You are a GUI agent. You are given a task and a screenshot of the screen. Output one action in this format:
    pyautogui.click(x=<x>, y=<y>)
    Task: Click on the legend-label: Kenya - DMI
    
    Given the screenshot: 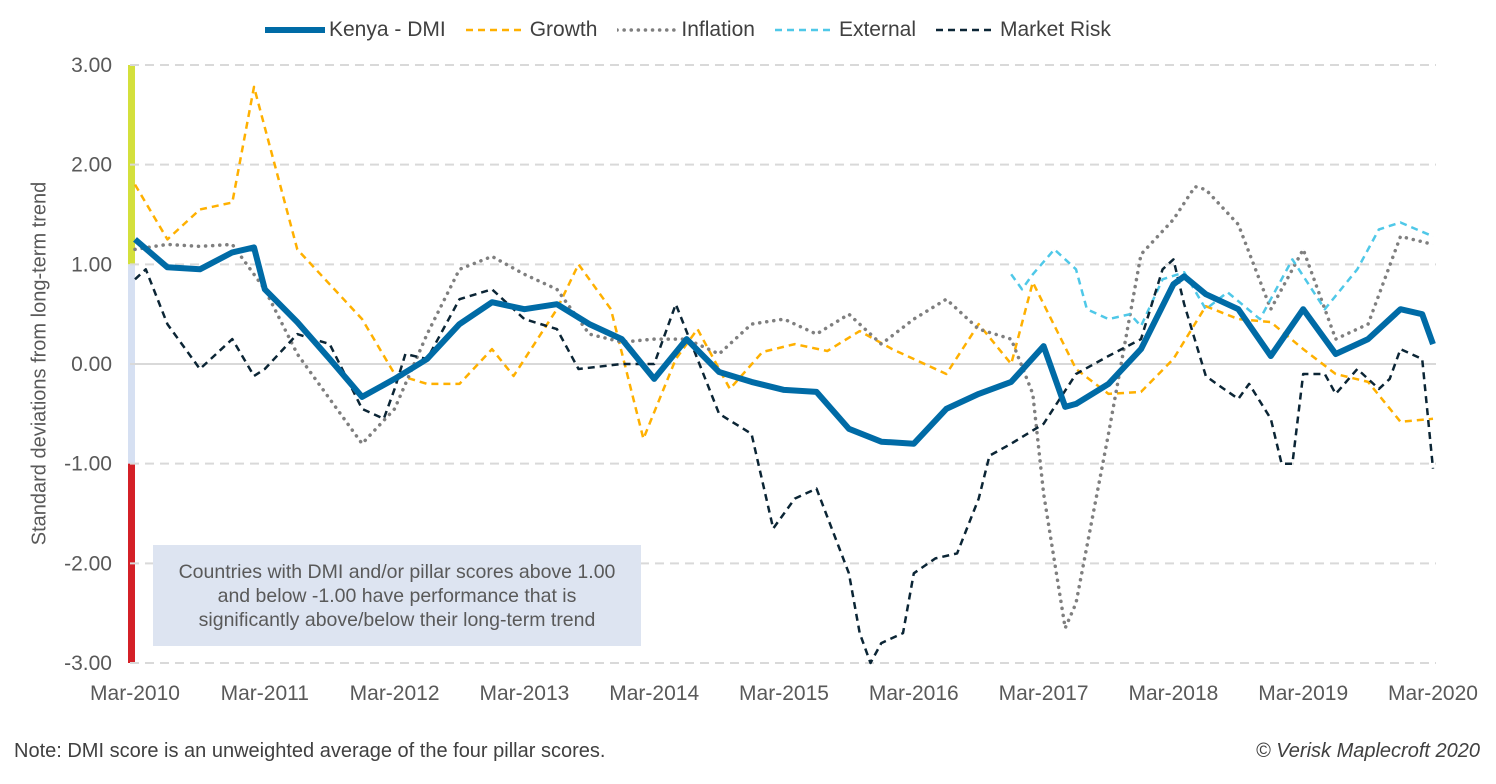 What is the action you would take?
    pyautogui.click(x=387, y=29)
    